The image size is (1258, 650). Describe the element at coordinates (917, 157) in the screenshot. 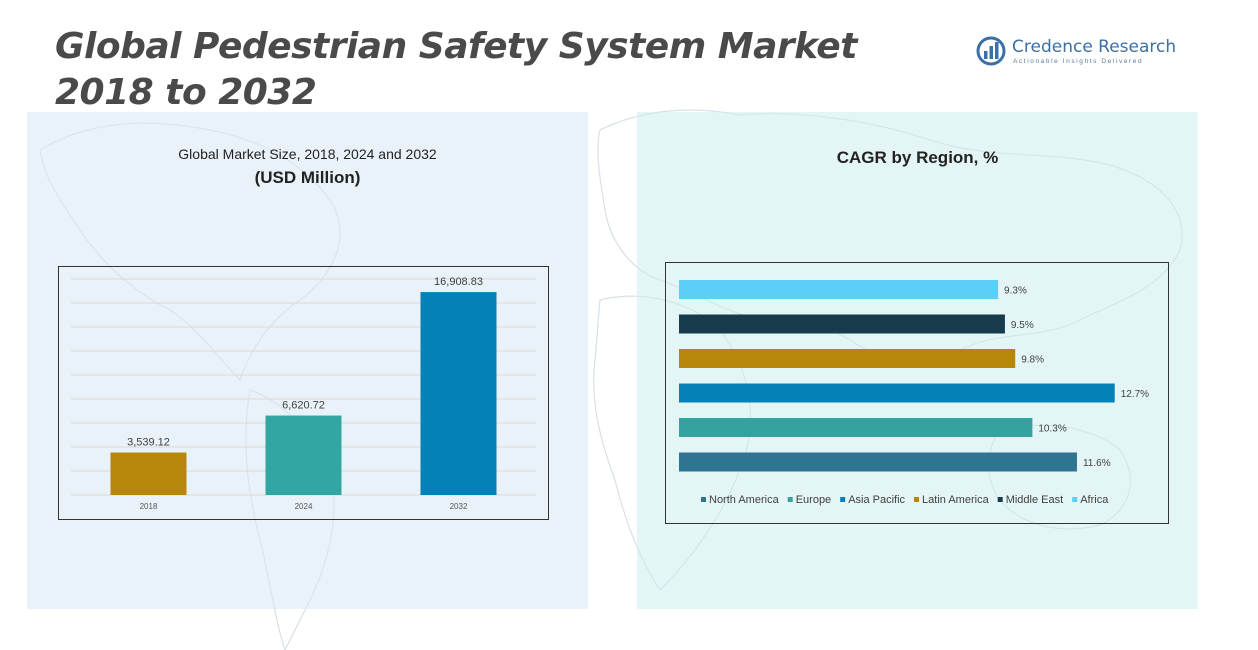

I see `cagr-heading: CAGR by Region, %` at that location.